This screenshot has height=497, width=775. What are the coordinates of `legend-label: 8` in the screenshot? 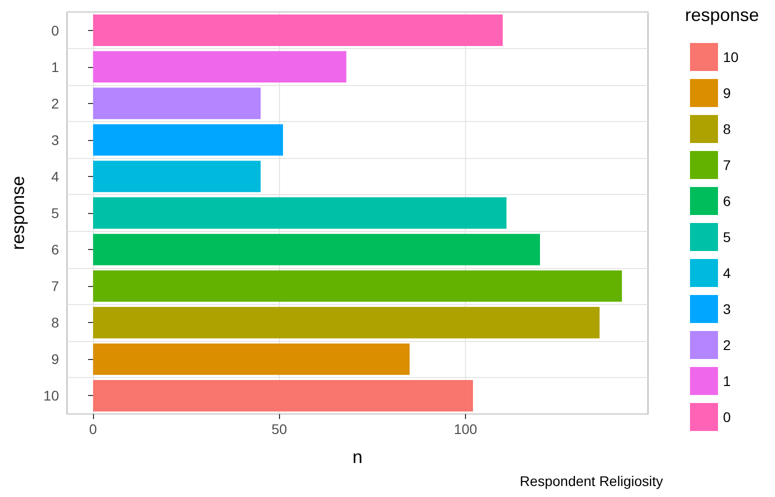 It's located at (727, 129).